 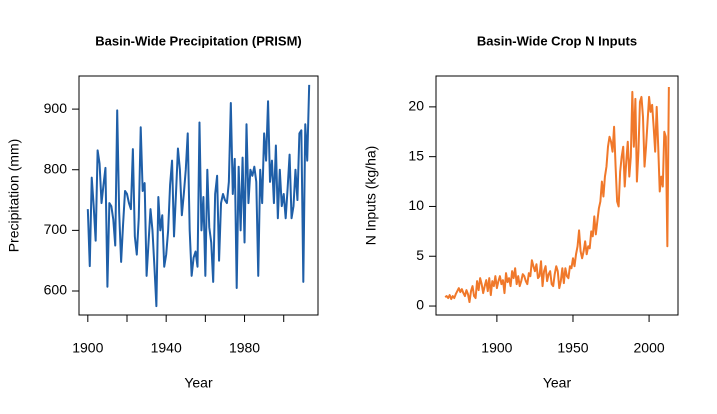 I want to click on y-tick-label: 600, so click(x=56, y=290).